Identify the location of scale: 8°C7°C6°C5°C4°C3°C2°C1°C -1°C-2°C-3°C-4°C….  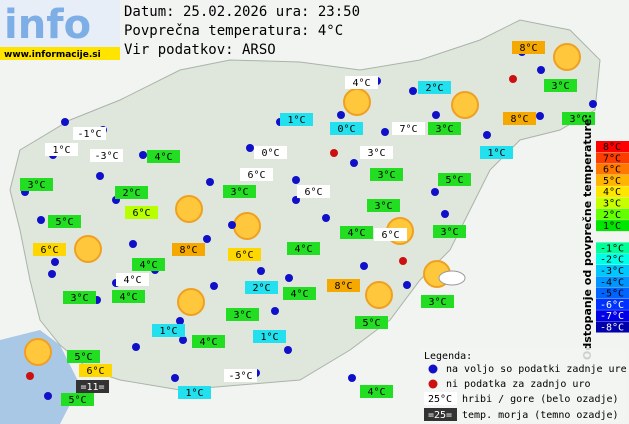
(612, 237).